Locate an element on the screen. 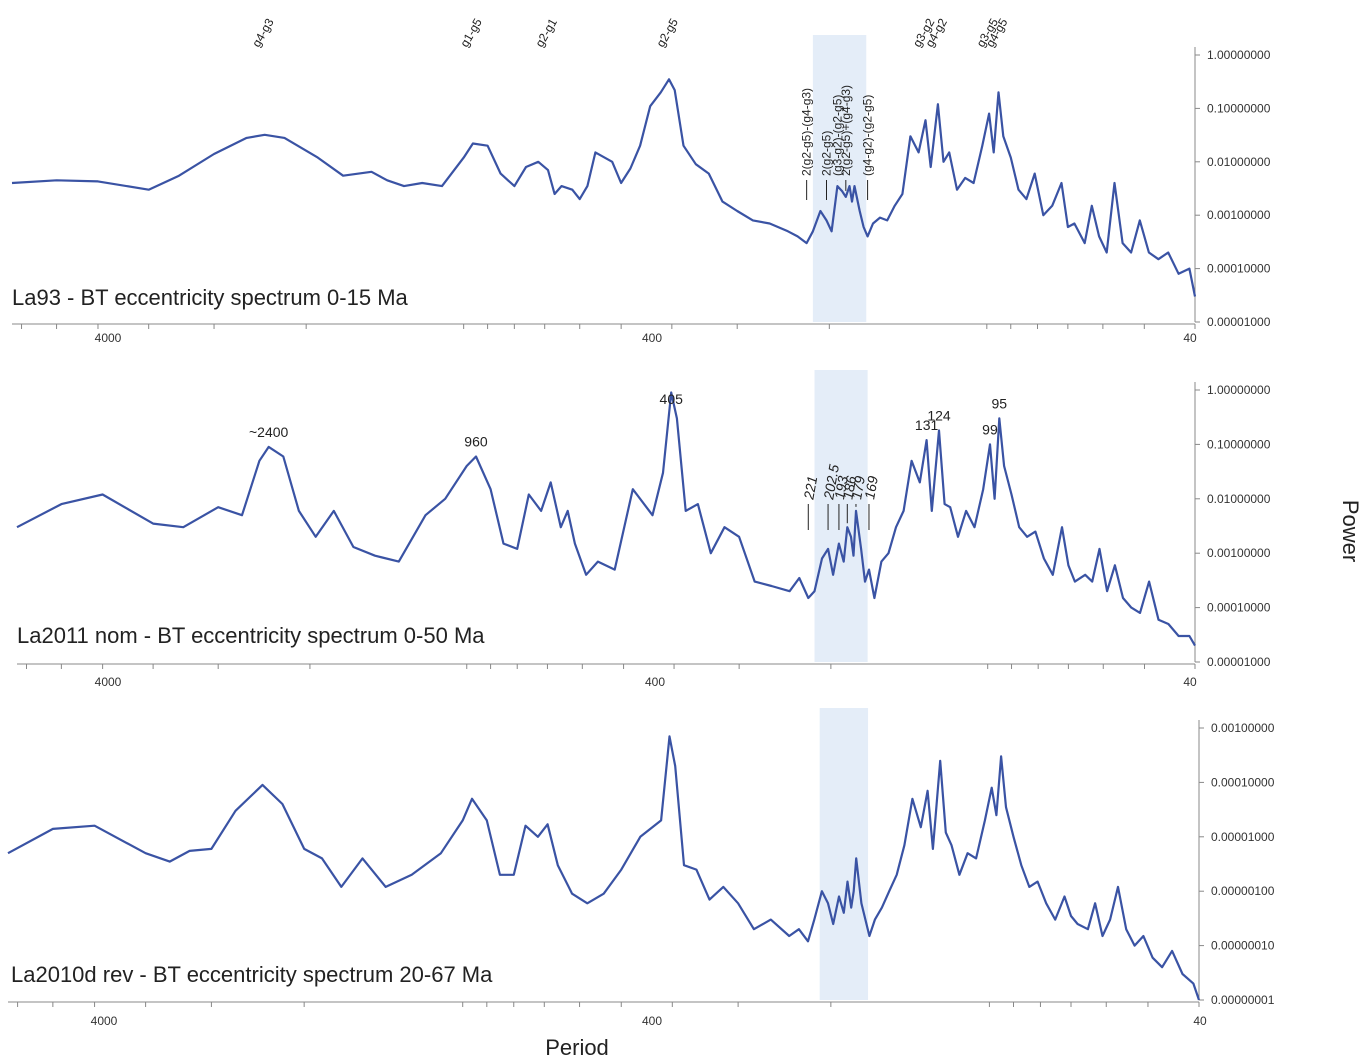  peak-label: 405 is located at coordinates (672, 399).